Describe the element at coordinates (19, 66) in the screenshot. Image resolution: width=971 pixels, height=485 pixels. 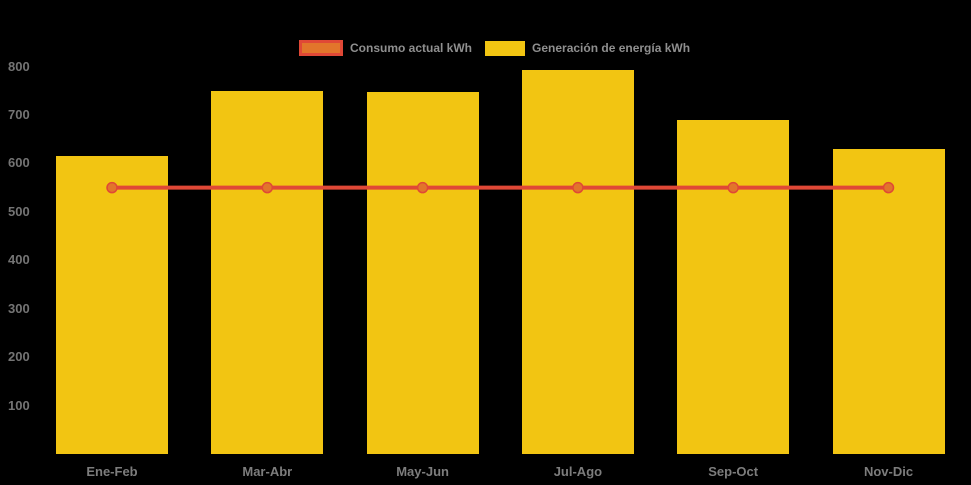
I see `y-axis-tick-label: 800` at that location.